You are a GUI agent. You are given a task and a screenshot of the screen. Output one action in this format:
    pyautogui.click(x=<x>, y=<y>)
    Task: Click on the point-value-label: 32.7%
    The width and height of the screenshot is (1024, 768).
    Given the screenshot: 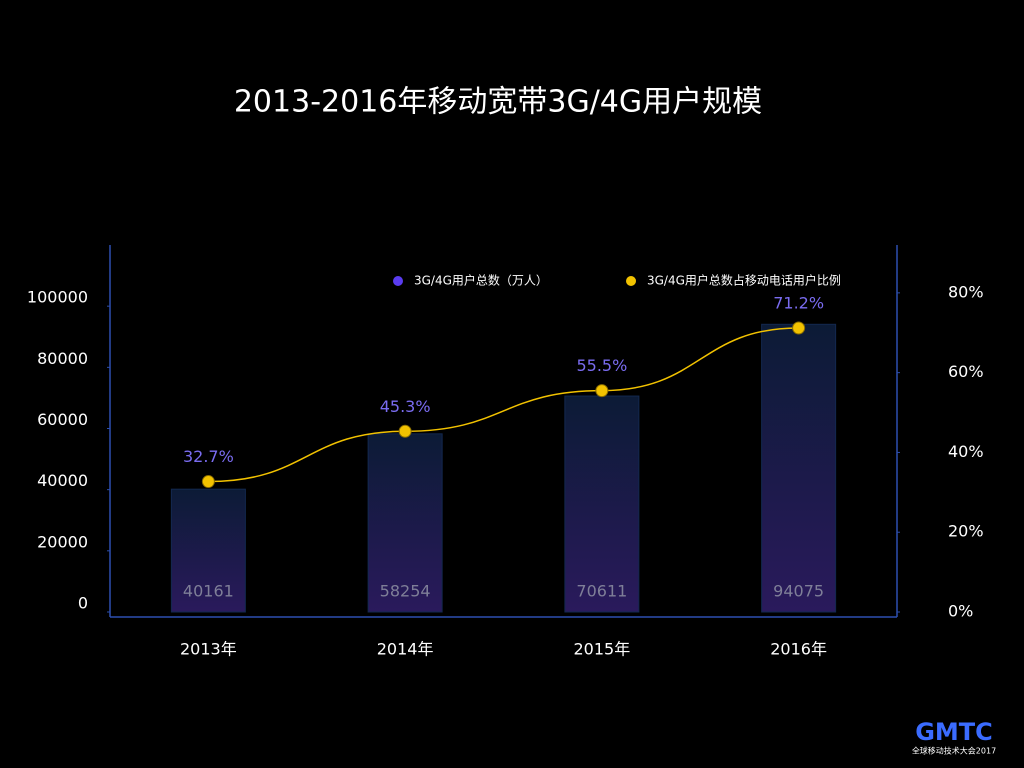 What is the action you would take?
    pyautogui.click(x=208, y=456)
    